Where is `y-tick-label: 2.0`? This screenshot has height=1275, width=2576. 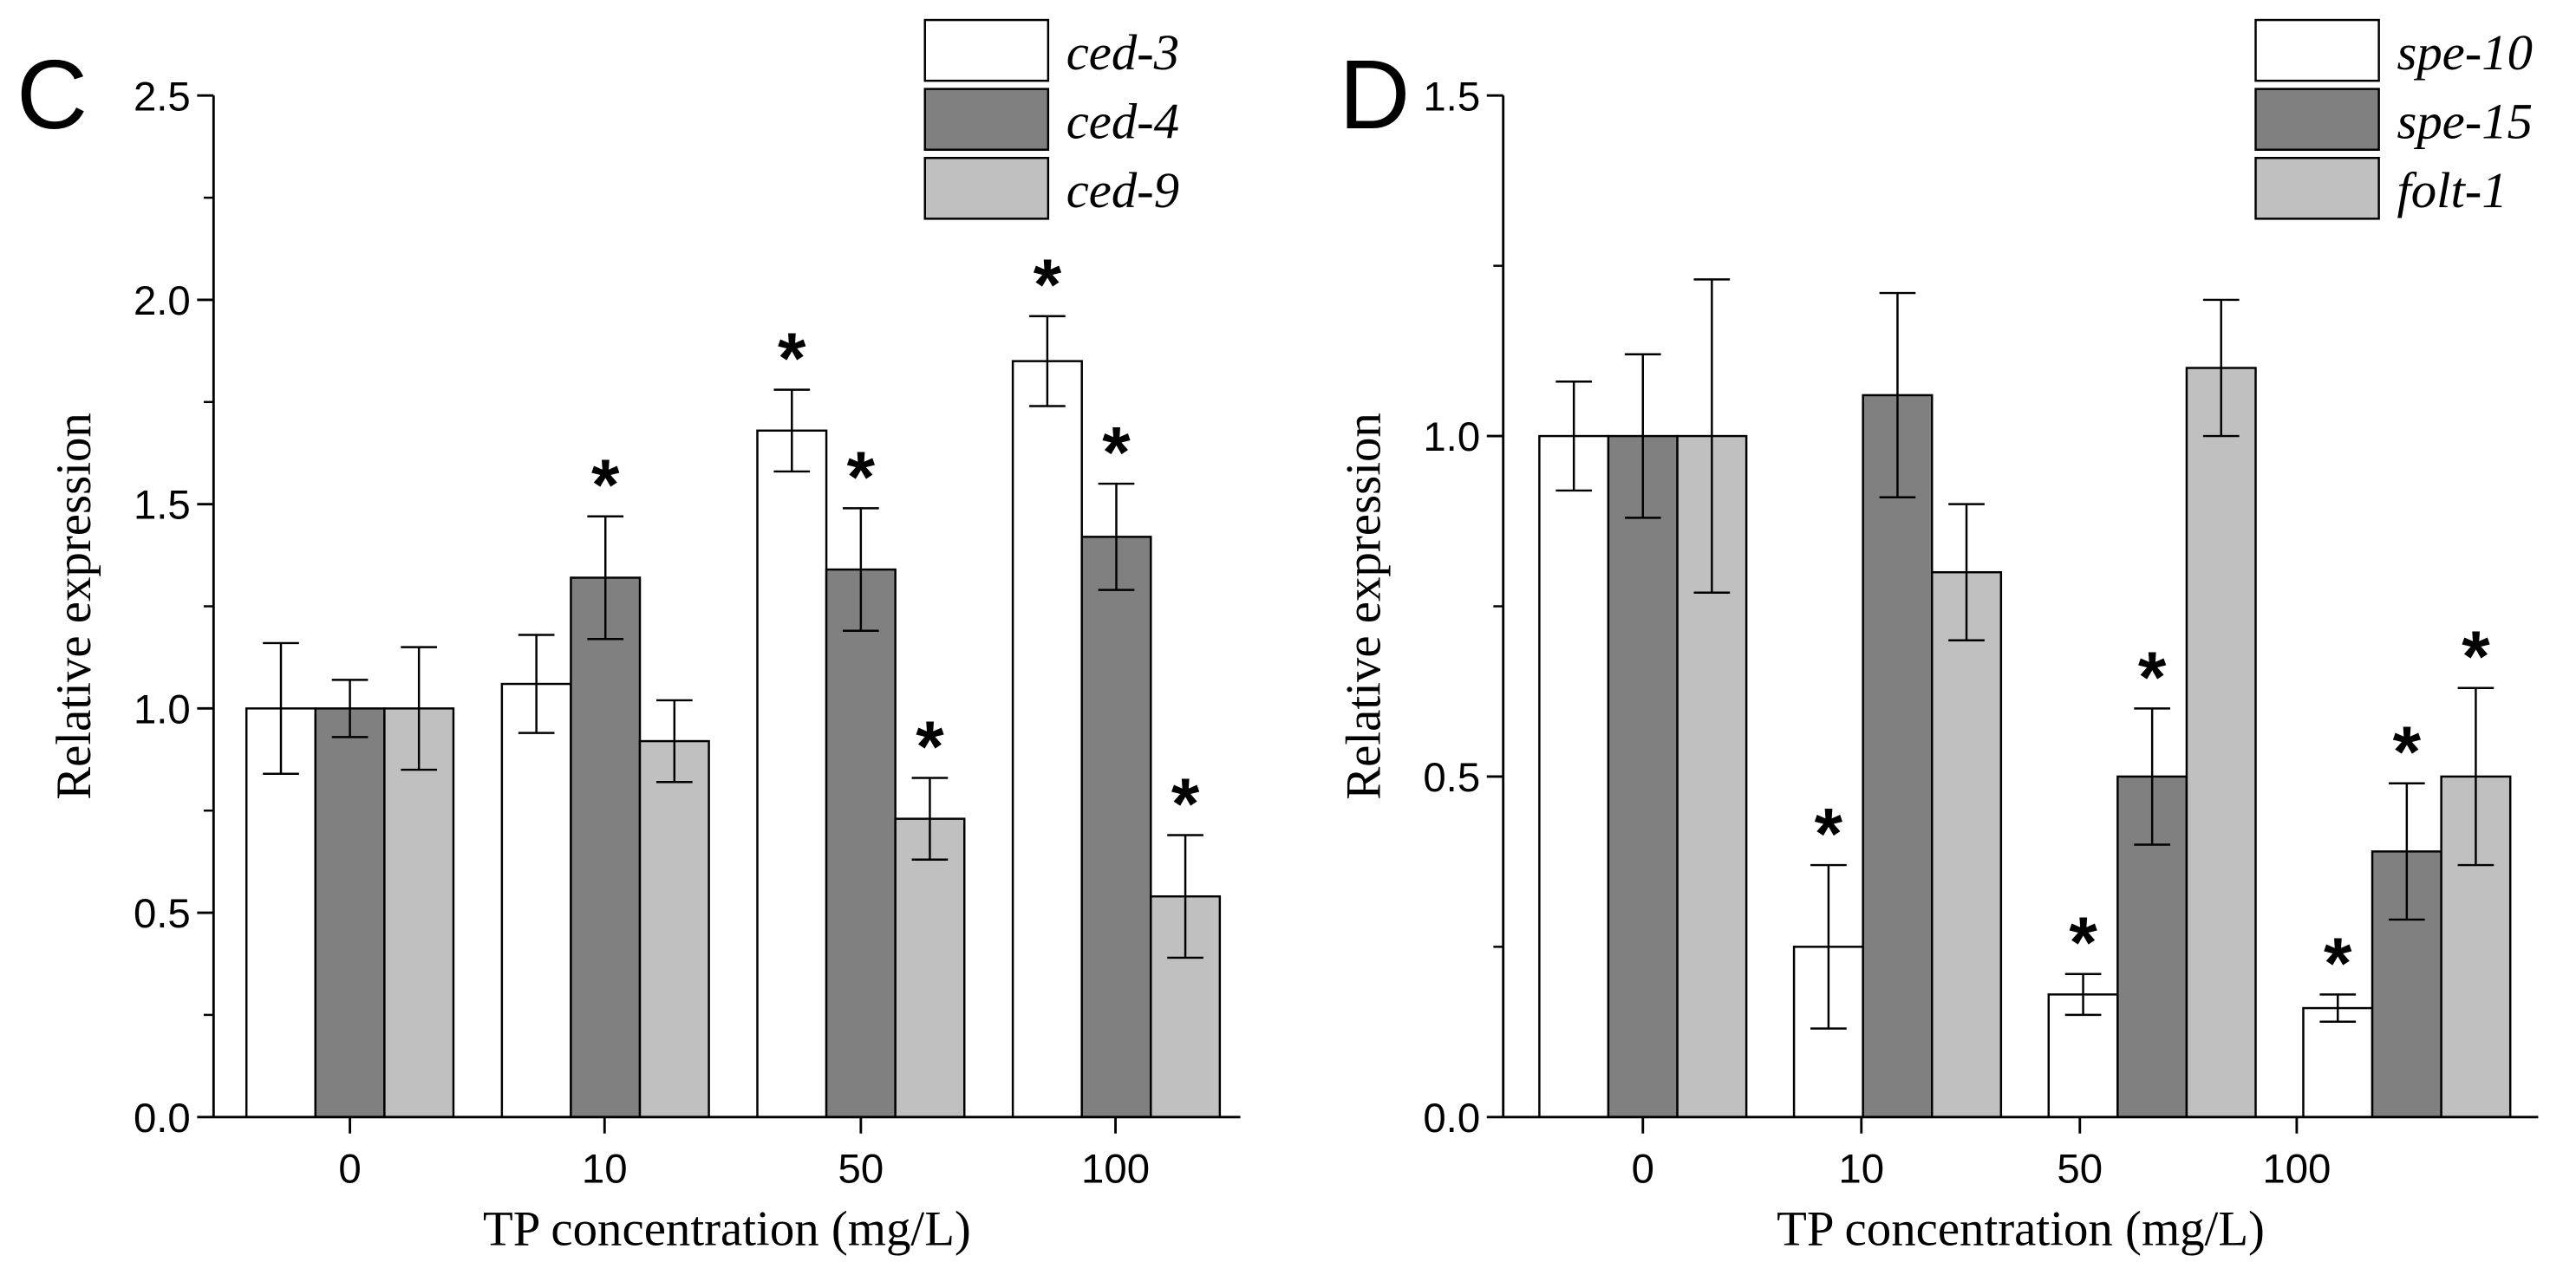
y-tick-label: 2.0 is located at coordinates (163, 301).